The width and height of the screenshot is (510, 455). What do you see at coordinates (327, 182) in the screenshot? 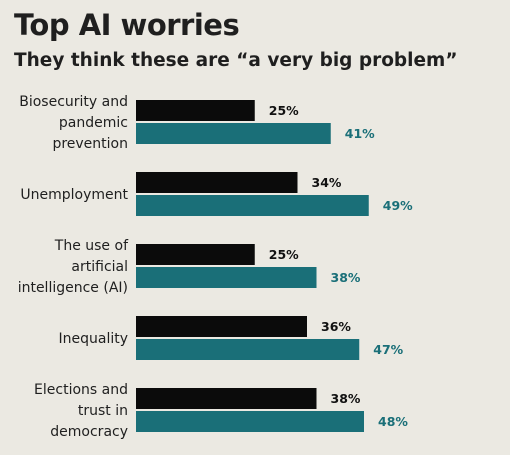
I see `data-label: 34%` at bounding box center [327, 182].